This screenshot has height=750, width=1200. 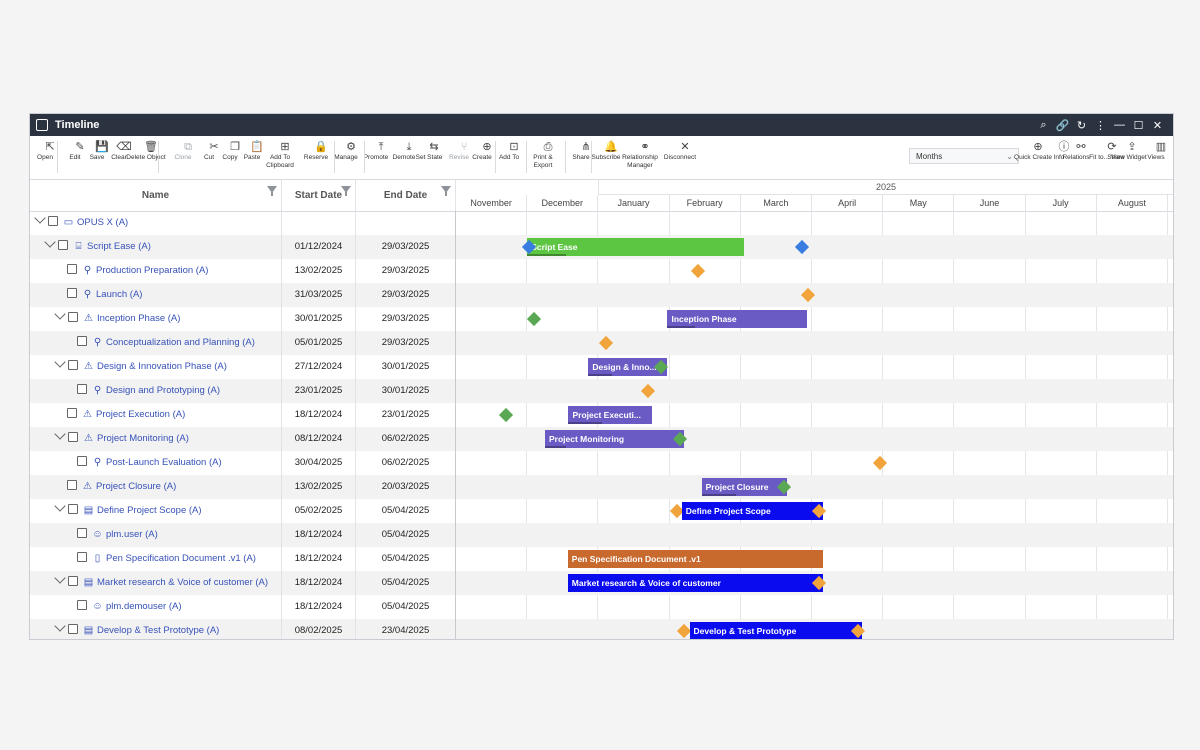 I want to click on table-row: ☺ plm.demouser (A) 18/12/2024 05/04/2025, so click(x=601, y=607).